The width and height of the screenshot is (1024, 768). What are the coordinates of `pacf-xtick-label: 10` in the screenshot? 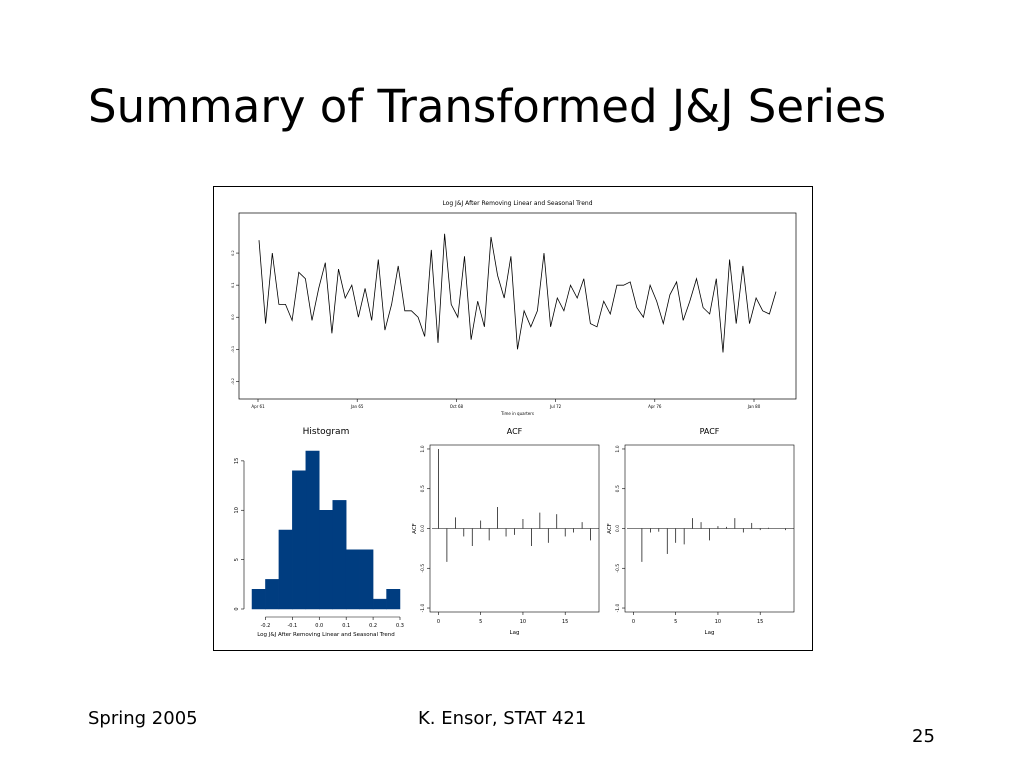 It's located at (718, 622).